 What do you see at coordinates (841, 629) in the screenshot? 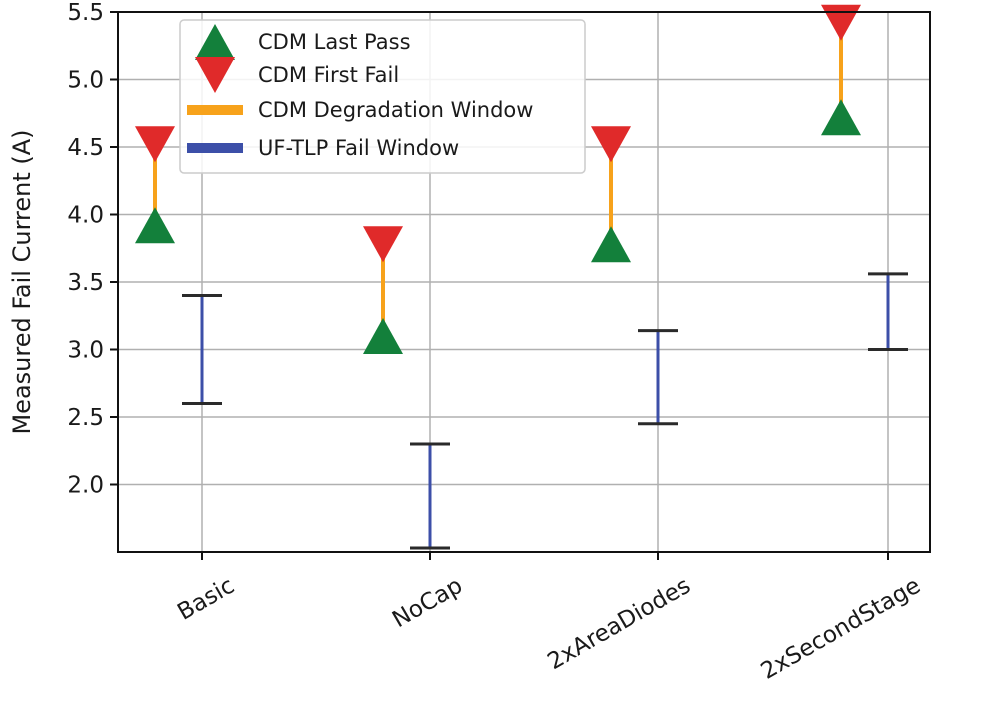
I see `x-tick-label: 2xSecondStage` at bounding box center [841, 629].